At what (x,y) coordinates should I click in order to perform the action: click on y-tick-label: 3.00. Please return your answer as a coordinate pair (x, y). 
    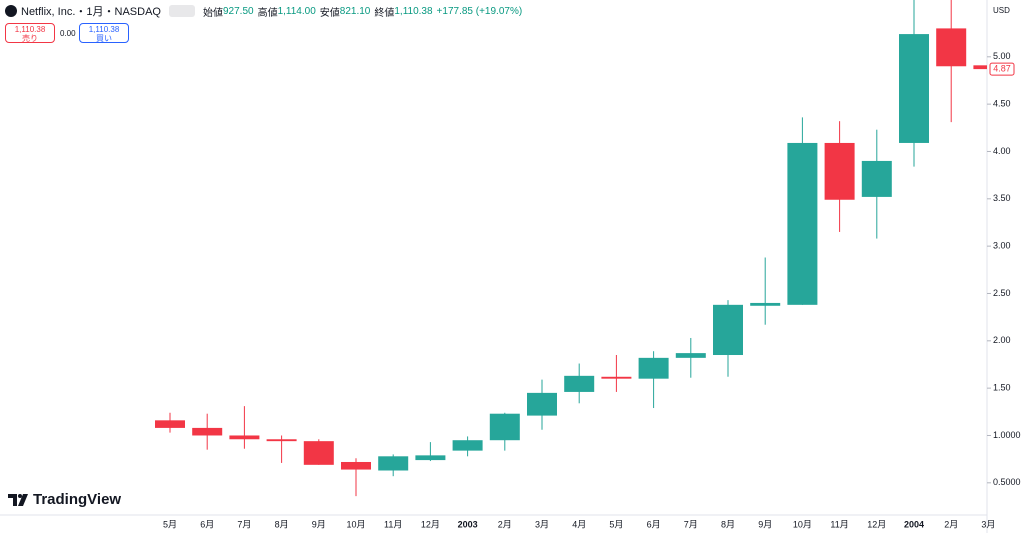
    Looking at the image, I should click on (1002, 246).